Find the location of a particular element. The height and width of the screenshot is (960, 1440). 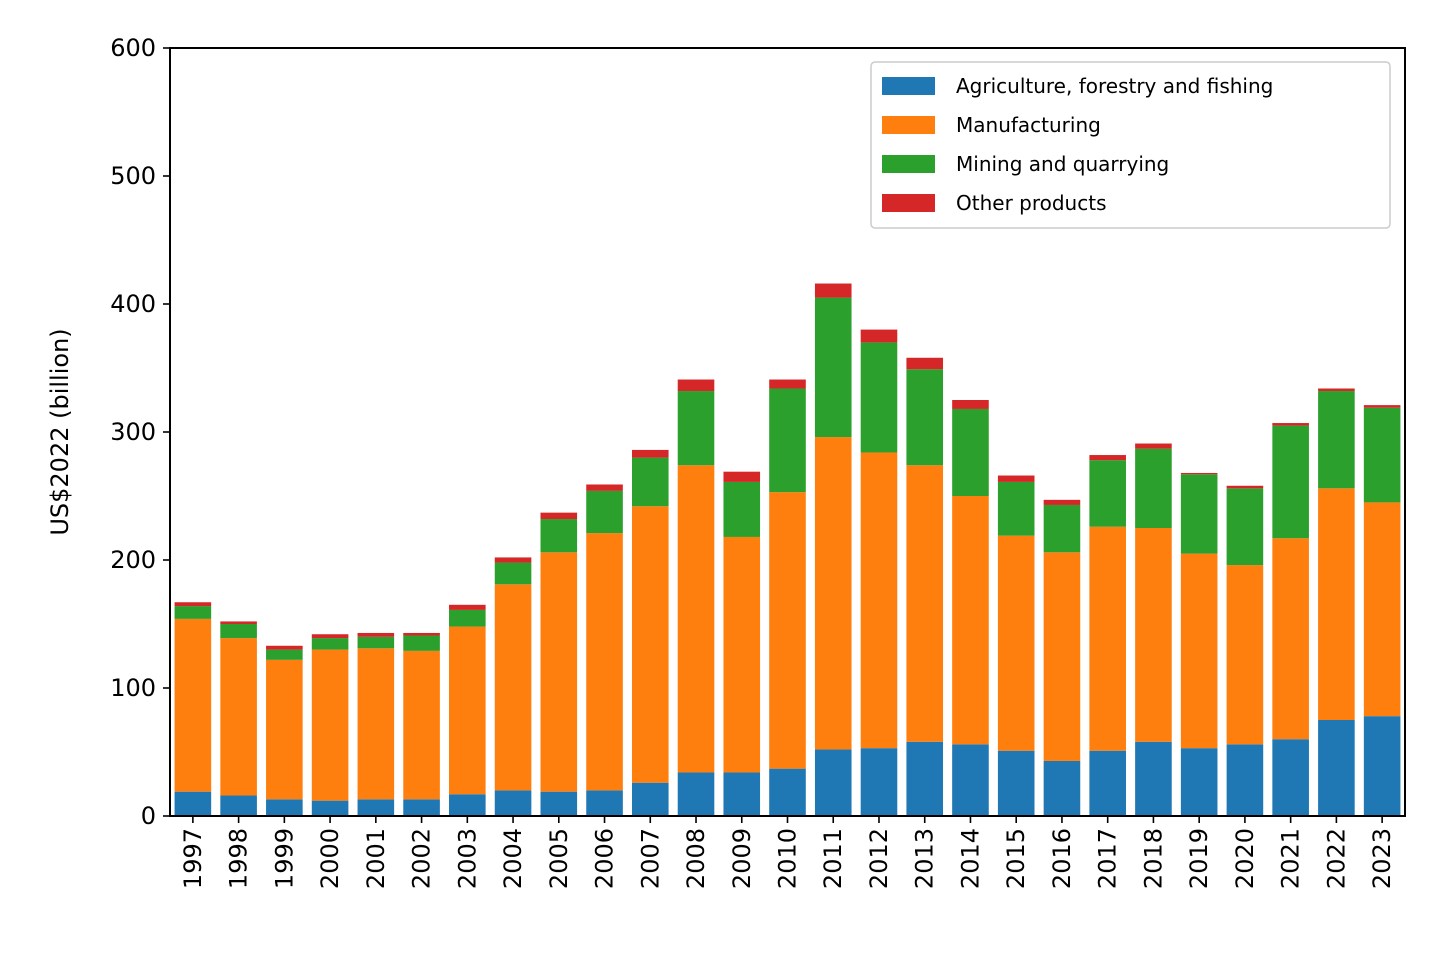

x-tick-label: 2017 is located at coordinates (1108, 858).